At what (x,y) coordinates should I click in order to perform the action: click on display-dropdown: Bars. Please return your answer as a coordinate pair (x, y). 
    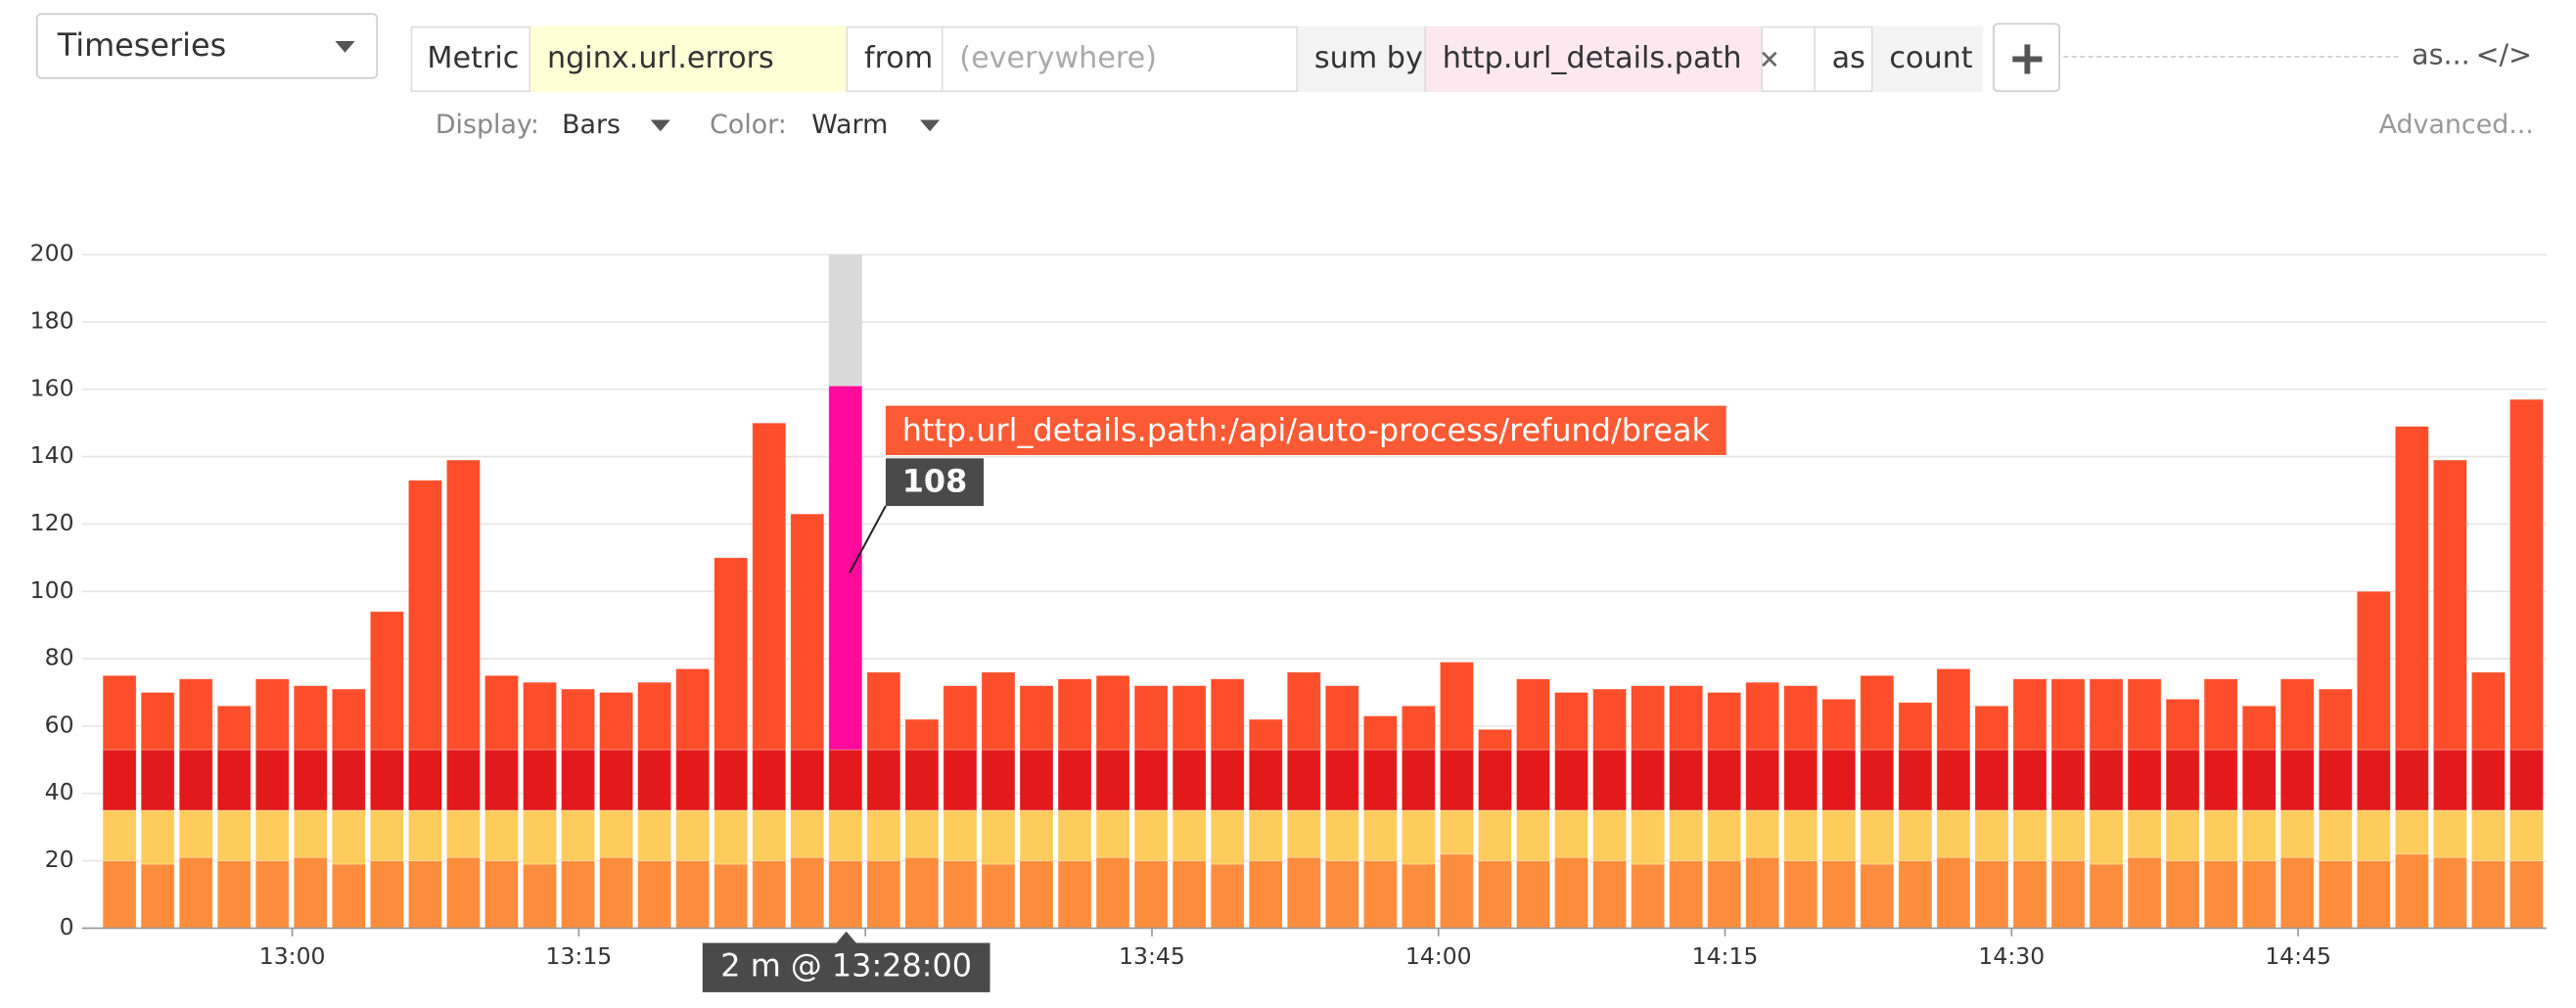
    Looking at the image, I should click on (619, 124).